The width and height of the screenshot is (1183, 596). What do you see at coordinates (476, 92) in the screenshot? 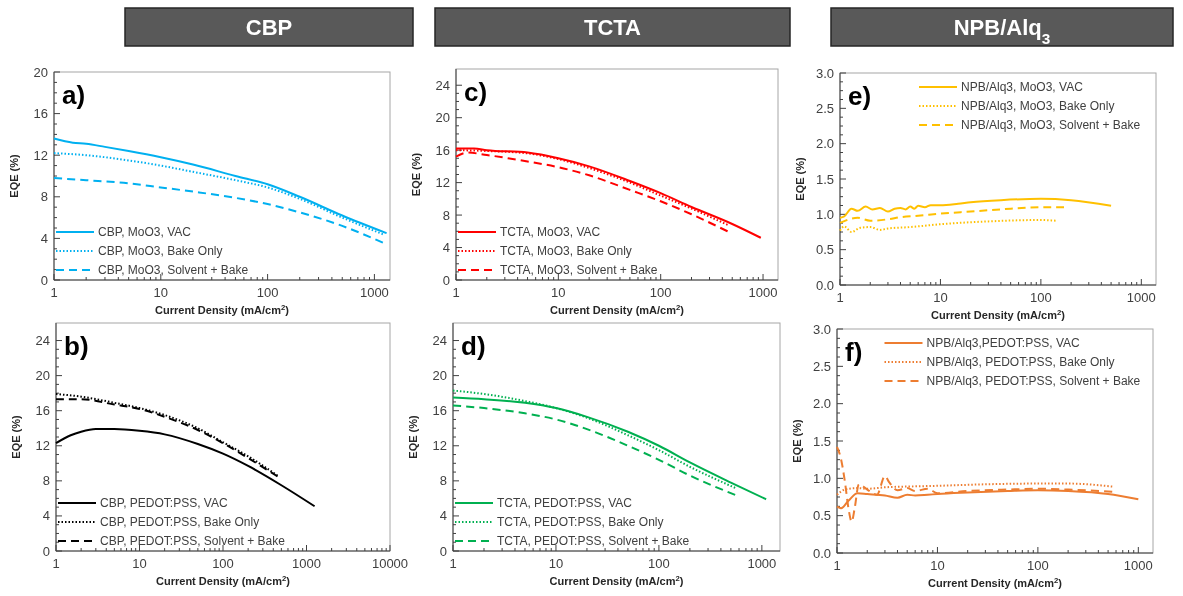
I see `annotation: c)` at bounding box center [476, 92].